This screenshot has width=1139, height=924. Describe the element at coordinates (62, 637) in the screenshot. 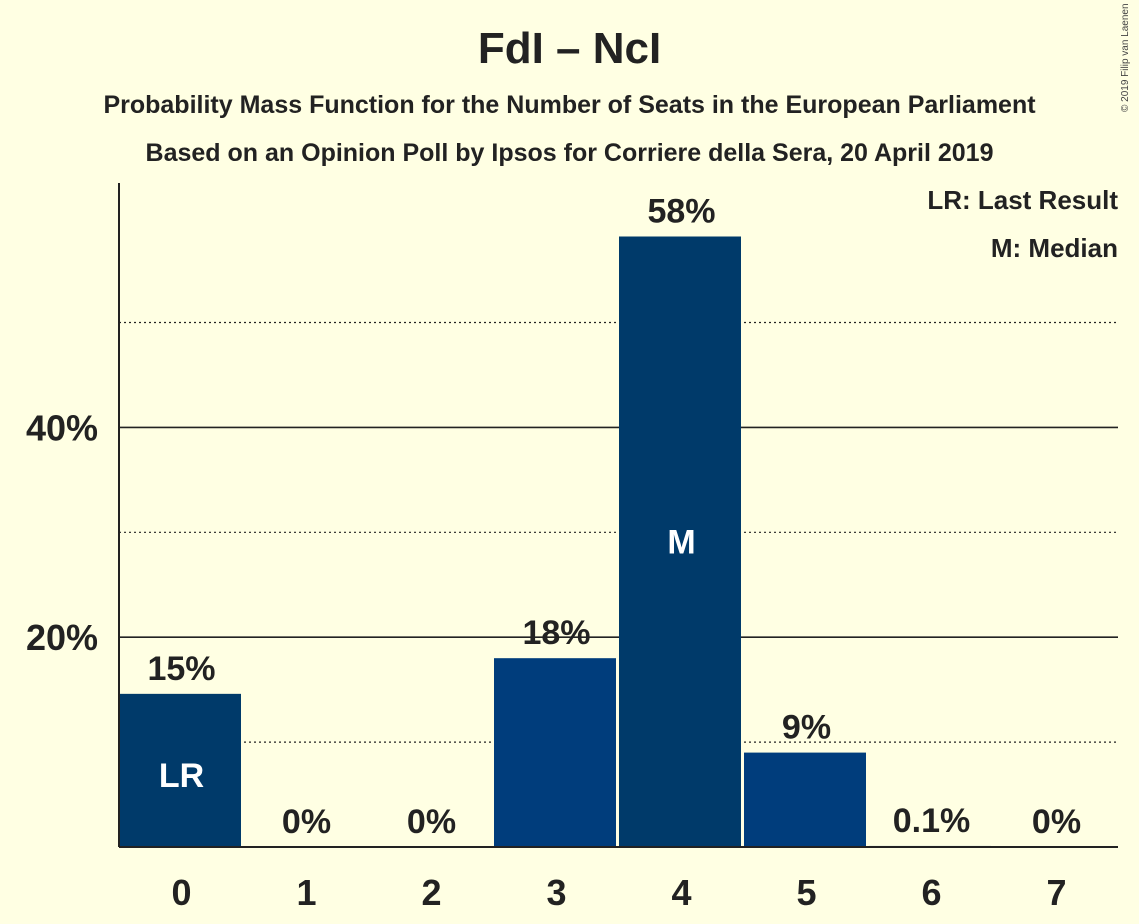

I see `y-tick-label: 20%` at that location.